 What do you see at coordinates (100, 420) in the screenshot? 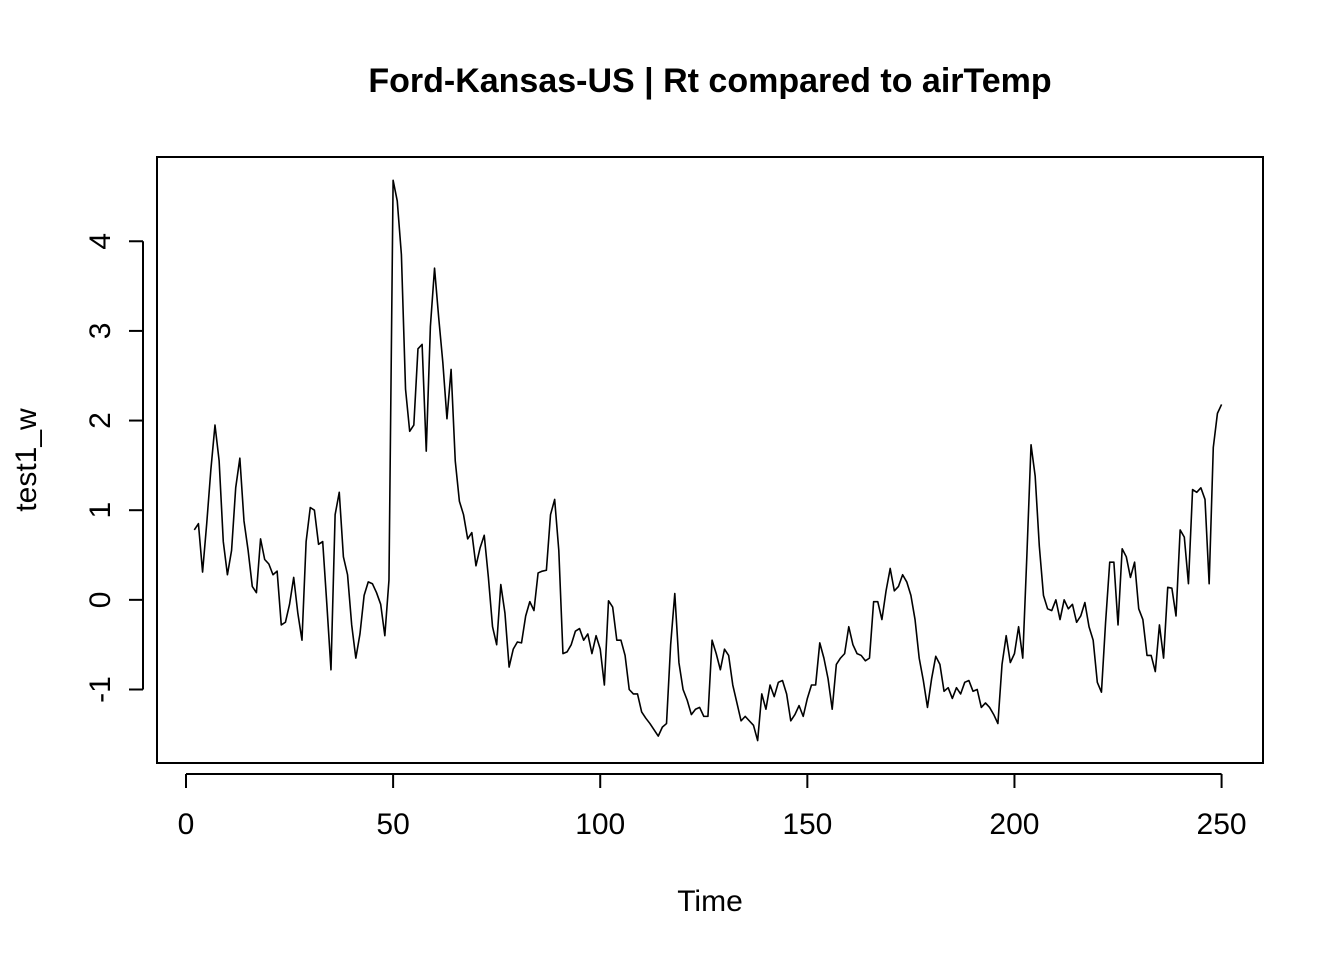
I see `y-tick-label: 2` at bounding box center [100, 420].